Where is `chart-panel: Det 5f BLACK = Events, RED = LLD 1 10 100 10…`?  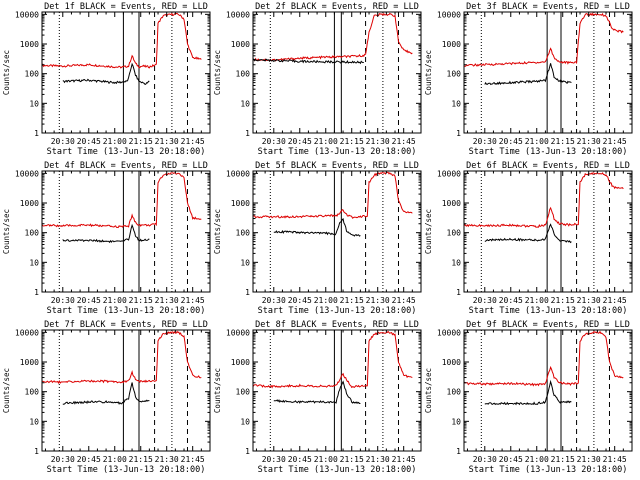
chart-panel: Det 5f BLACK = Events, RED = LLD 1 10 100 10… is located at coordinates (317, 238).